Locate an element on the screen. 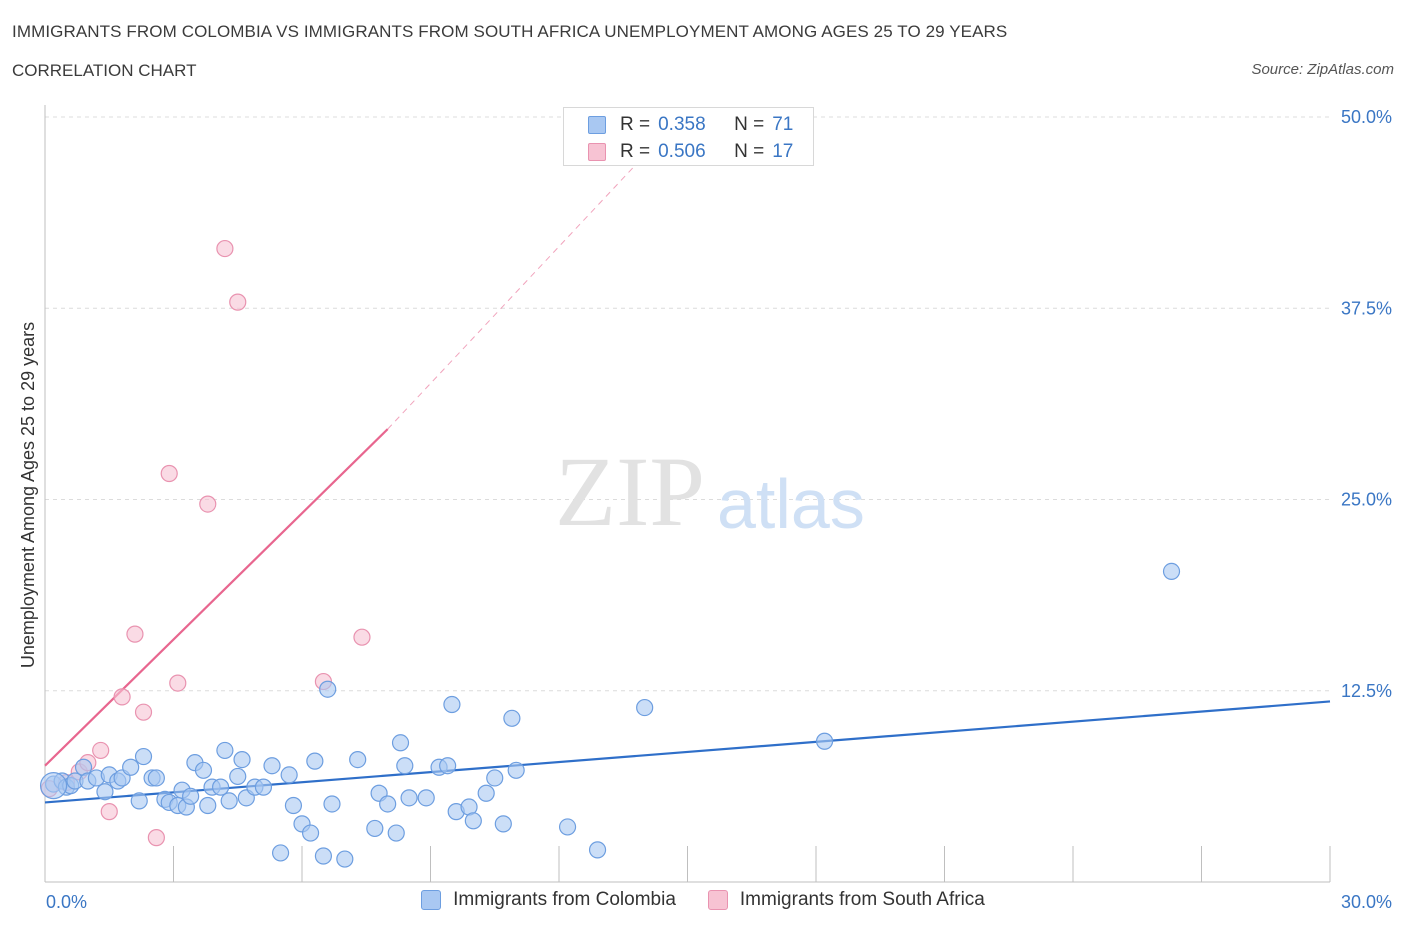 The height and width of the screenshot is (930, 1406). legend-row-south-africa: R = 0.506 N = 17 is located at coordinates (690, 152).